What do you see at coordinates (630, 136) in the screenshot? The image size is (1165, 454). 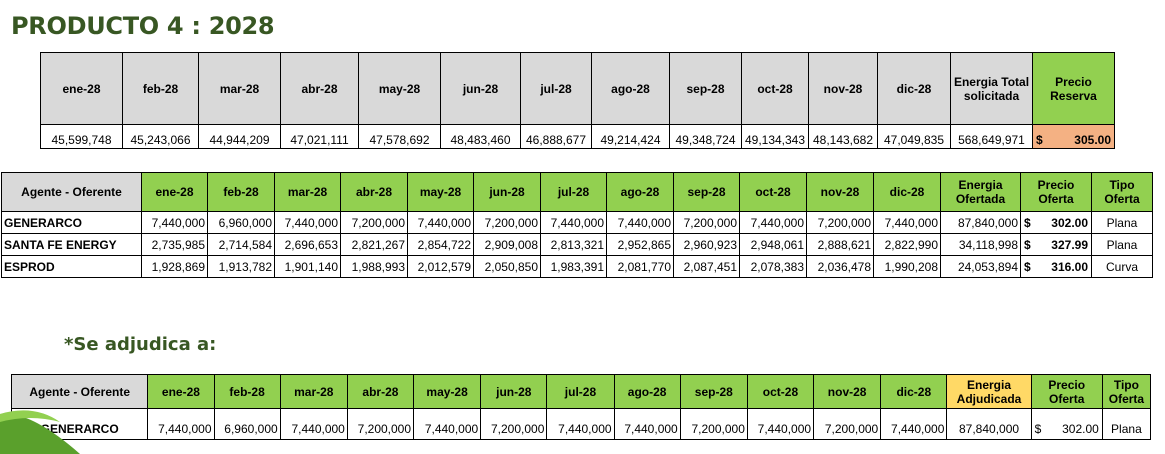 I see `reserve-value: 49,214,424` at bounding box center [630, 136].